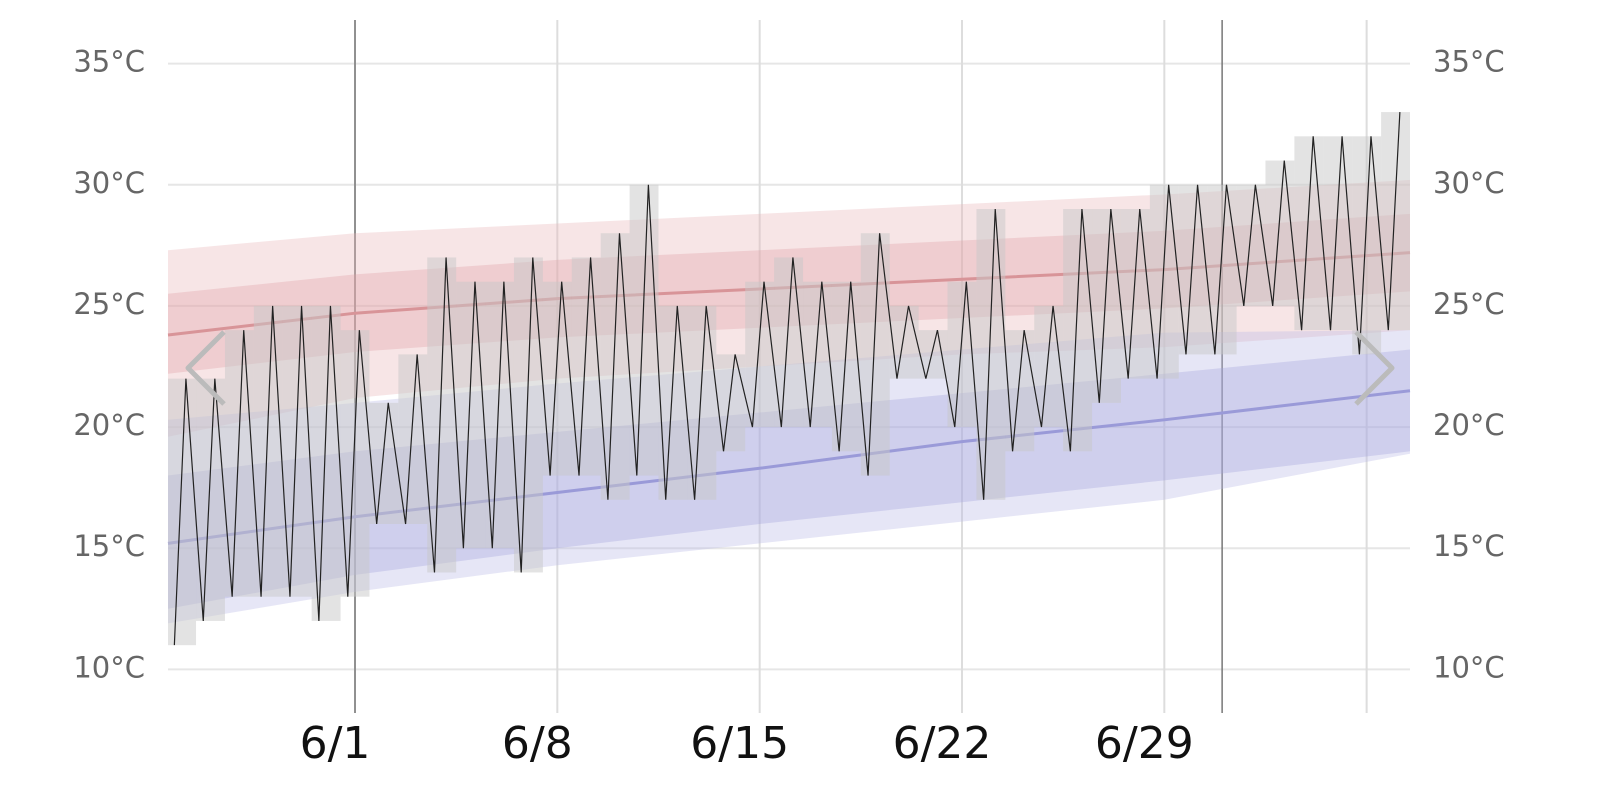 This screenshot has height=810, width=1618. Describe the element at coordinates (1469, 667) in the screenshot. I see `y2-tick-label: 10°C` at that location.